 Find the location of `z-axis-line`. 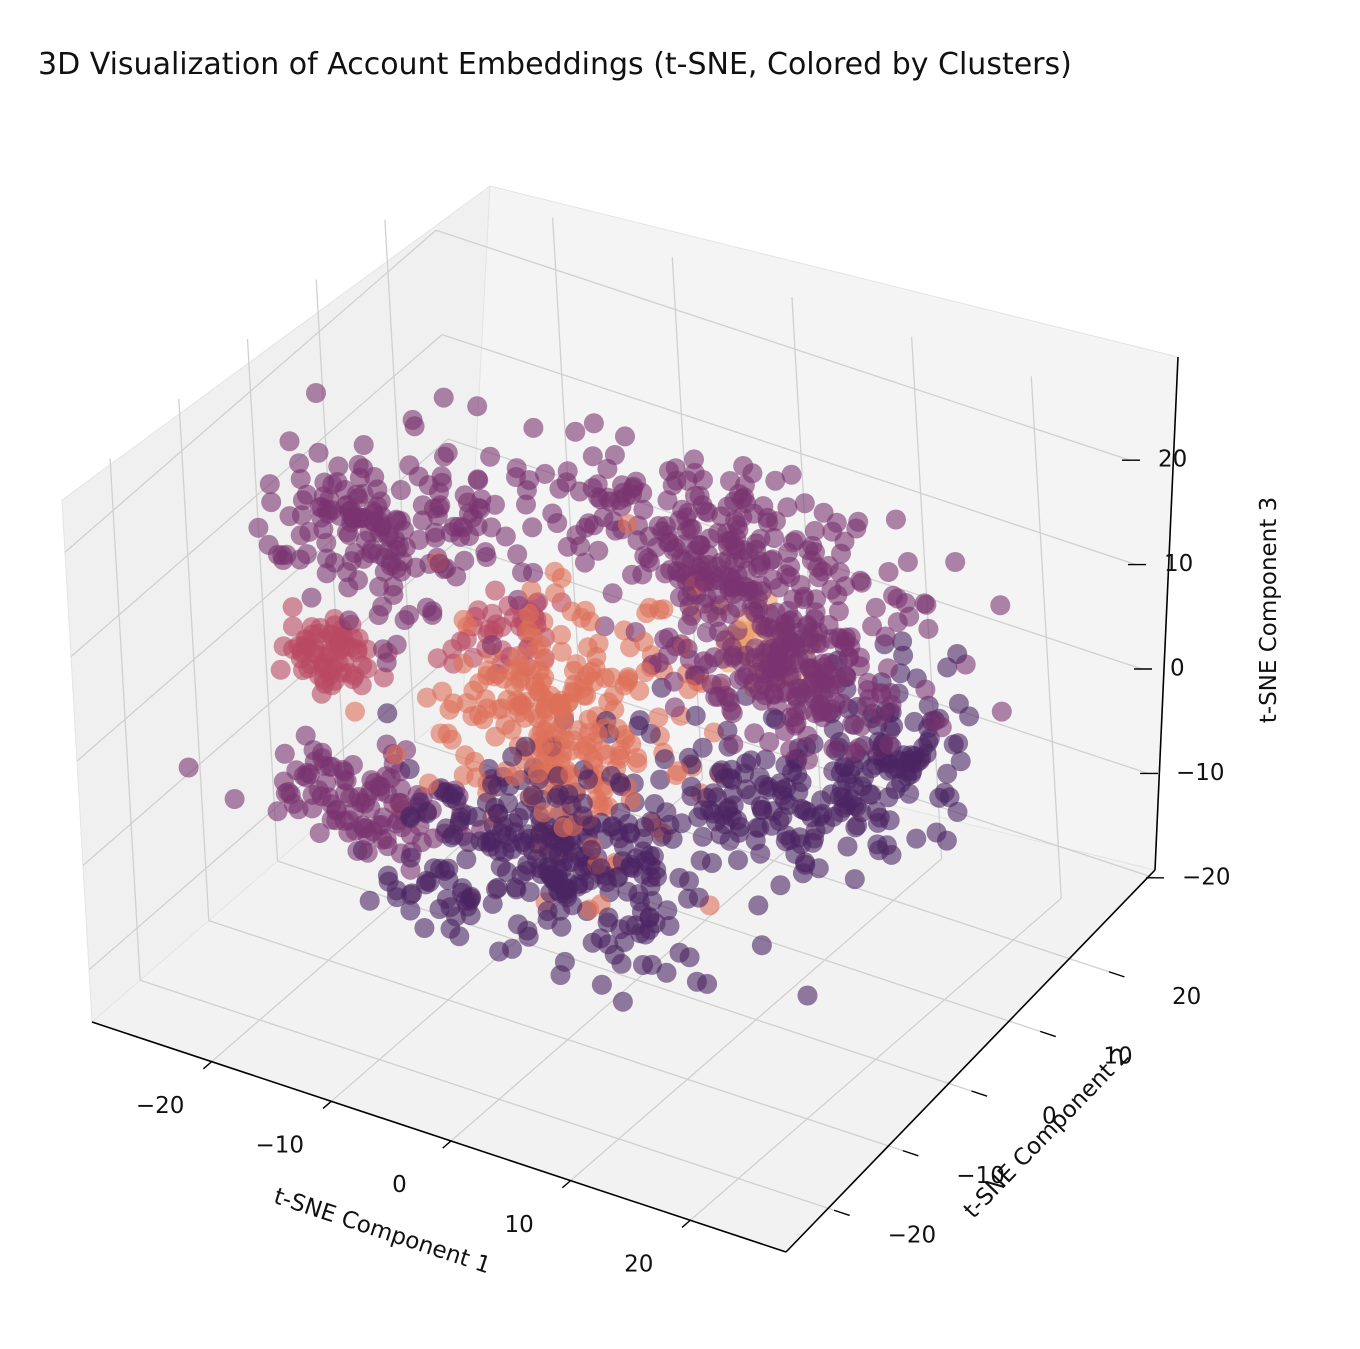

z-axis-line is located at coordinates (1166, 613).